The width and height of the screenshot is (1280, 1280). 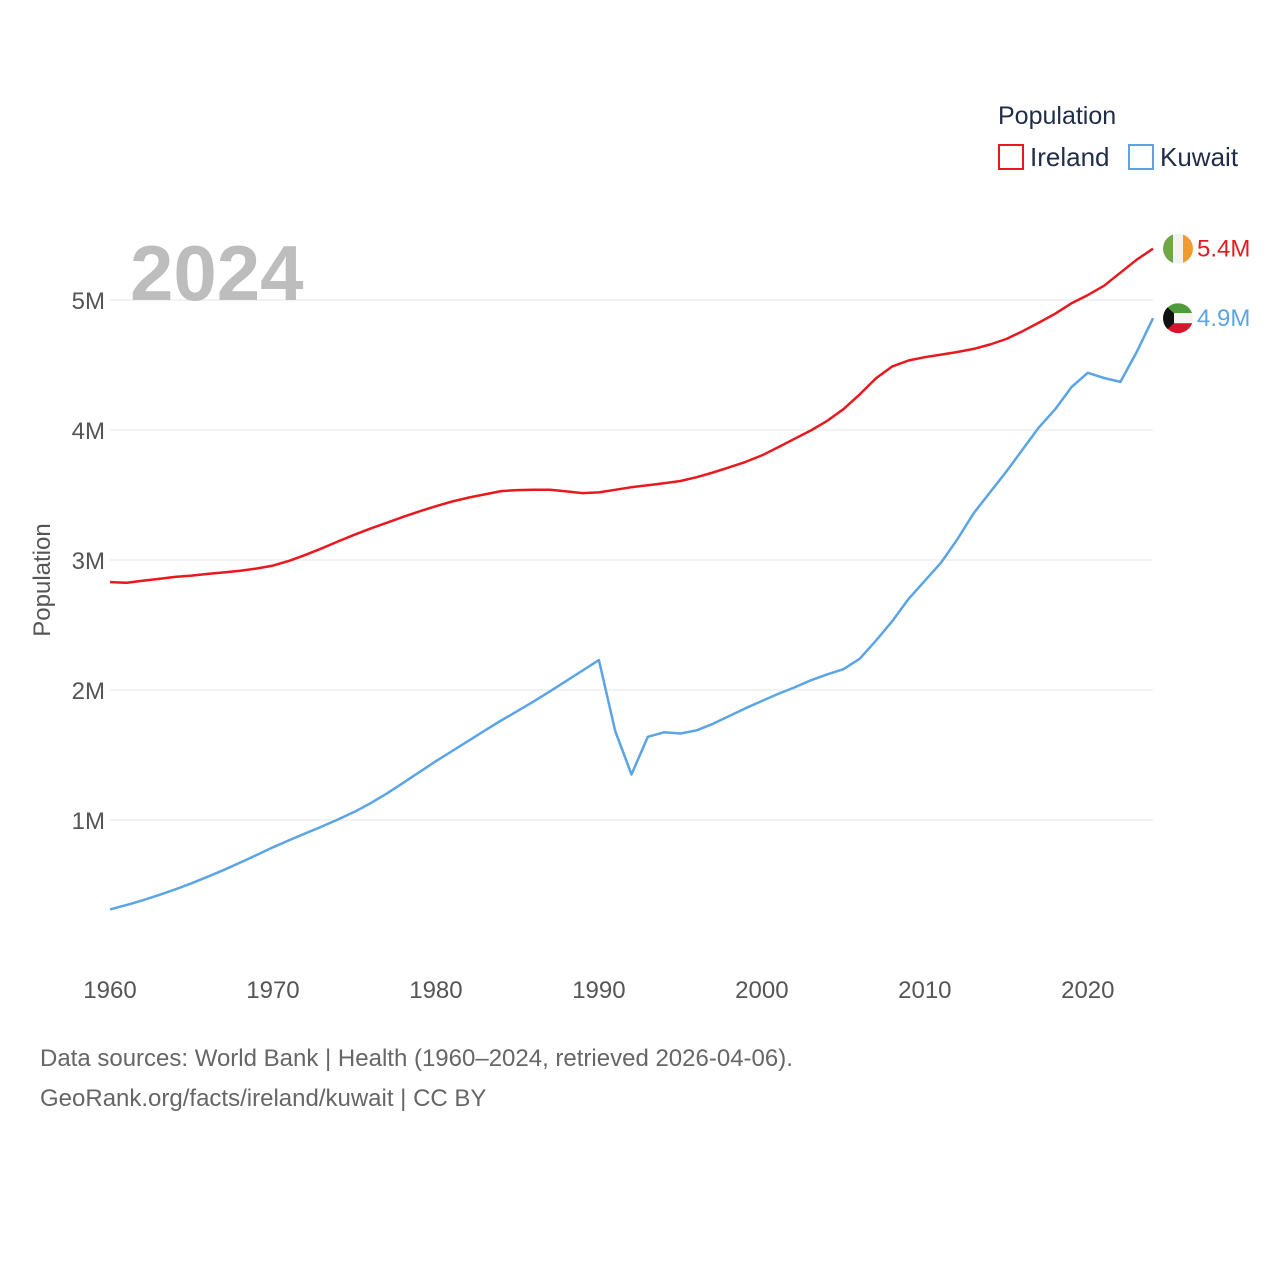 I want to click on x-tick-label: 2020, so click(x=1087, y=990).